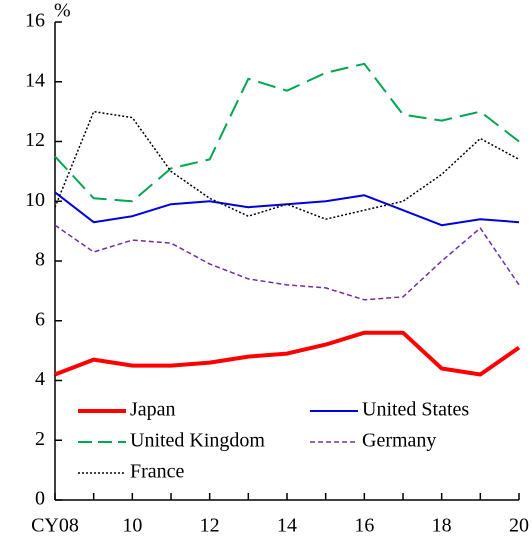 This screenshot has height=545, width=532. I want to click on y-tick-label: 8, so click(40, 260).